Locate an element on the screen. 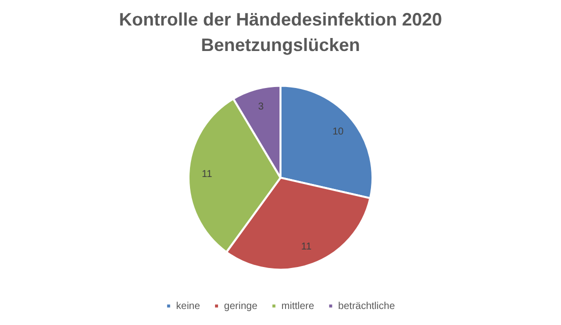 This screenshot has width=561, height=325. legend-label: mittlere is located at coordinates (298, 306).